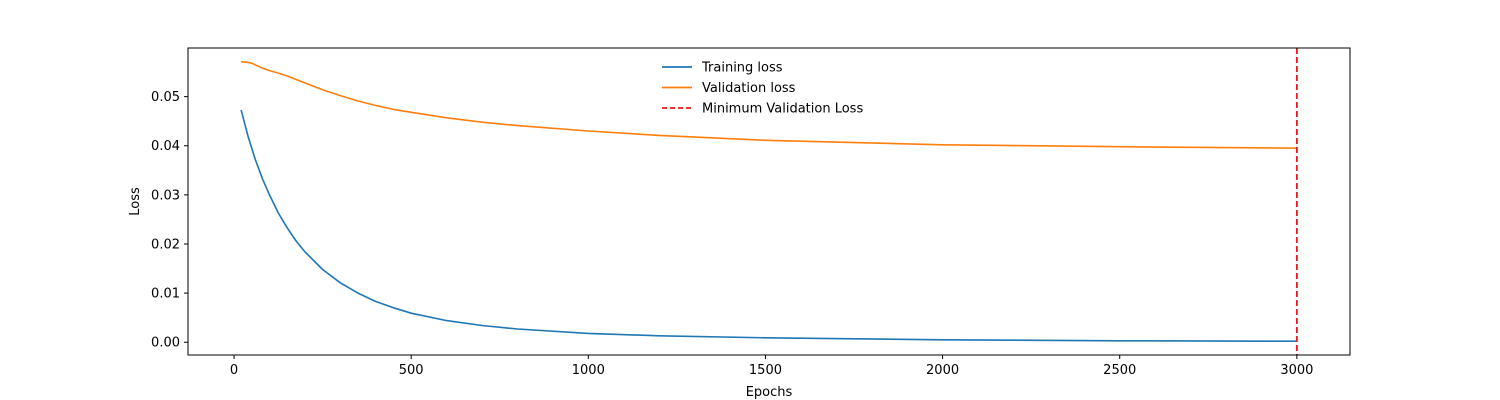  I want to click on x-tick-label: 1500, so click(765, 370).